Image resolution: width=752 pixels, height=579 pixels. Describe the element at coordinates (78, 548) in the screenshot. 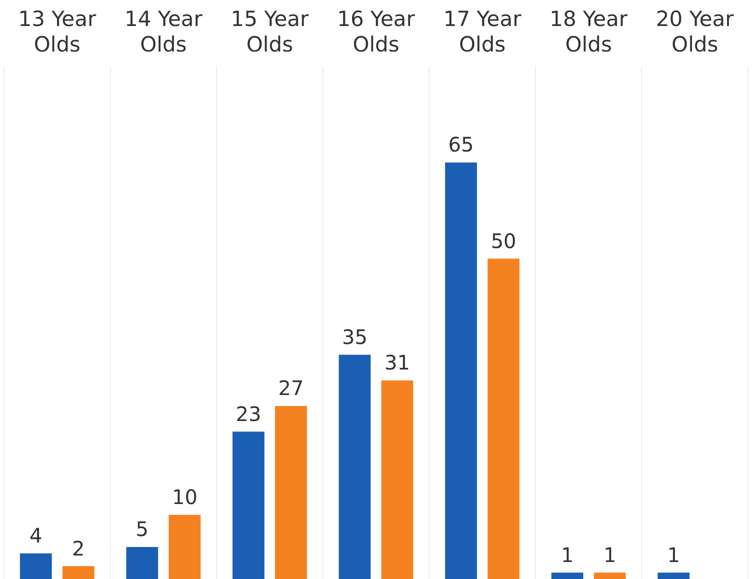

I see `data-label: 2` at that location.